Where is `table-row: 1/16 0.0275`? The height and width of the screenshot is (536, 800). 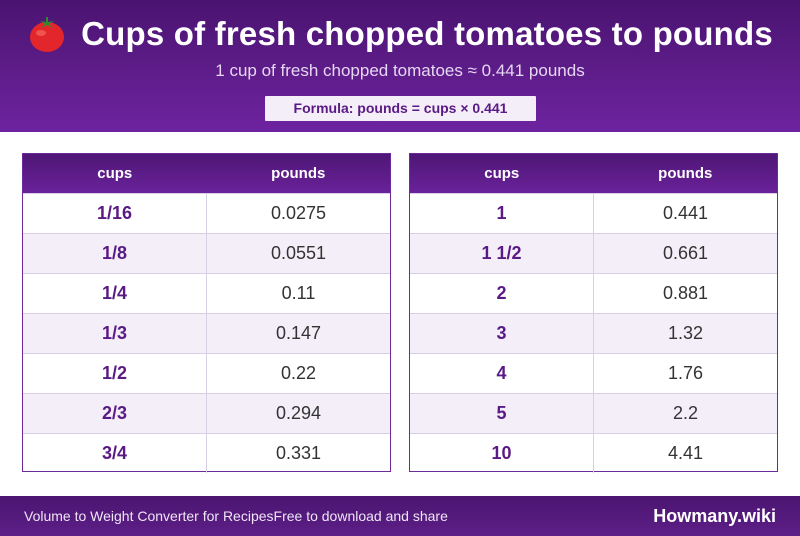 table-row: 1/16 0.0275 is located at coordinates (206, 213).